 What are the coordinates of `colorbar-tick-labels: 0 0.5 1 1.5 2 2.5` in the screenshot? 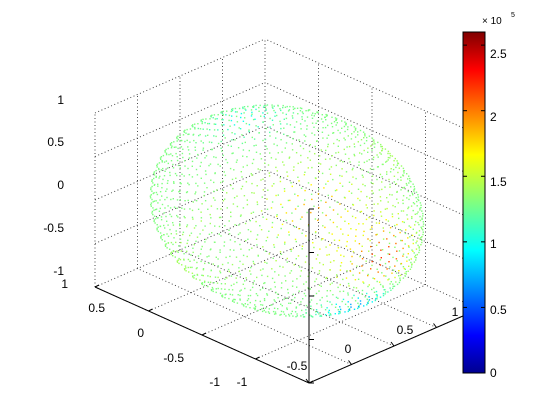 It's located at (498, 213).